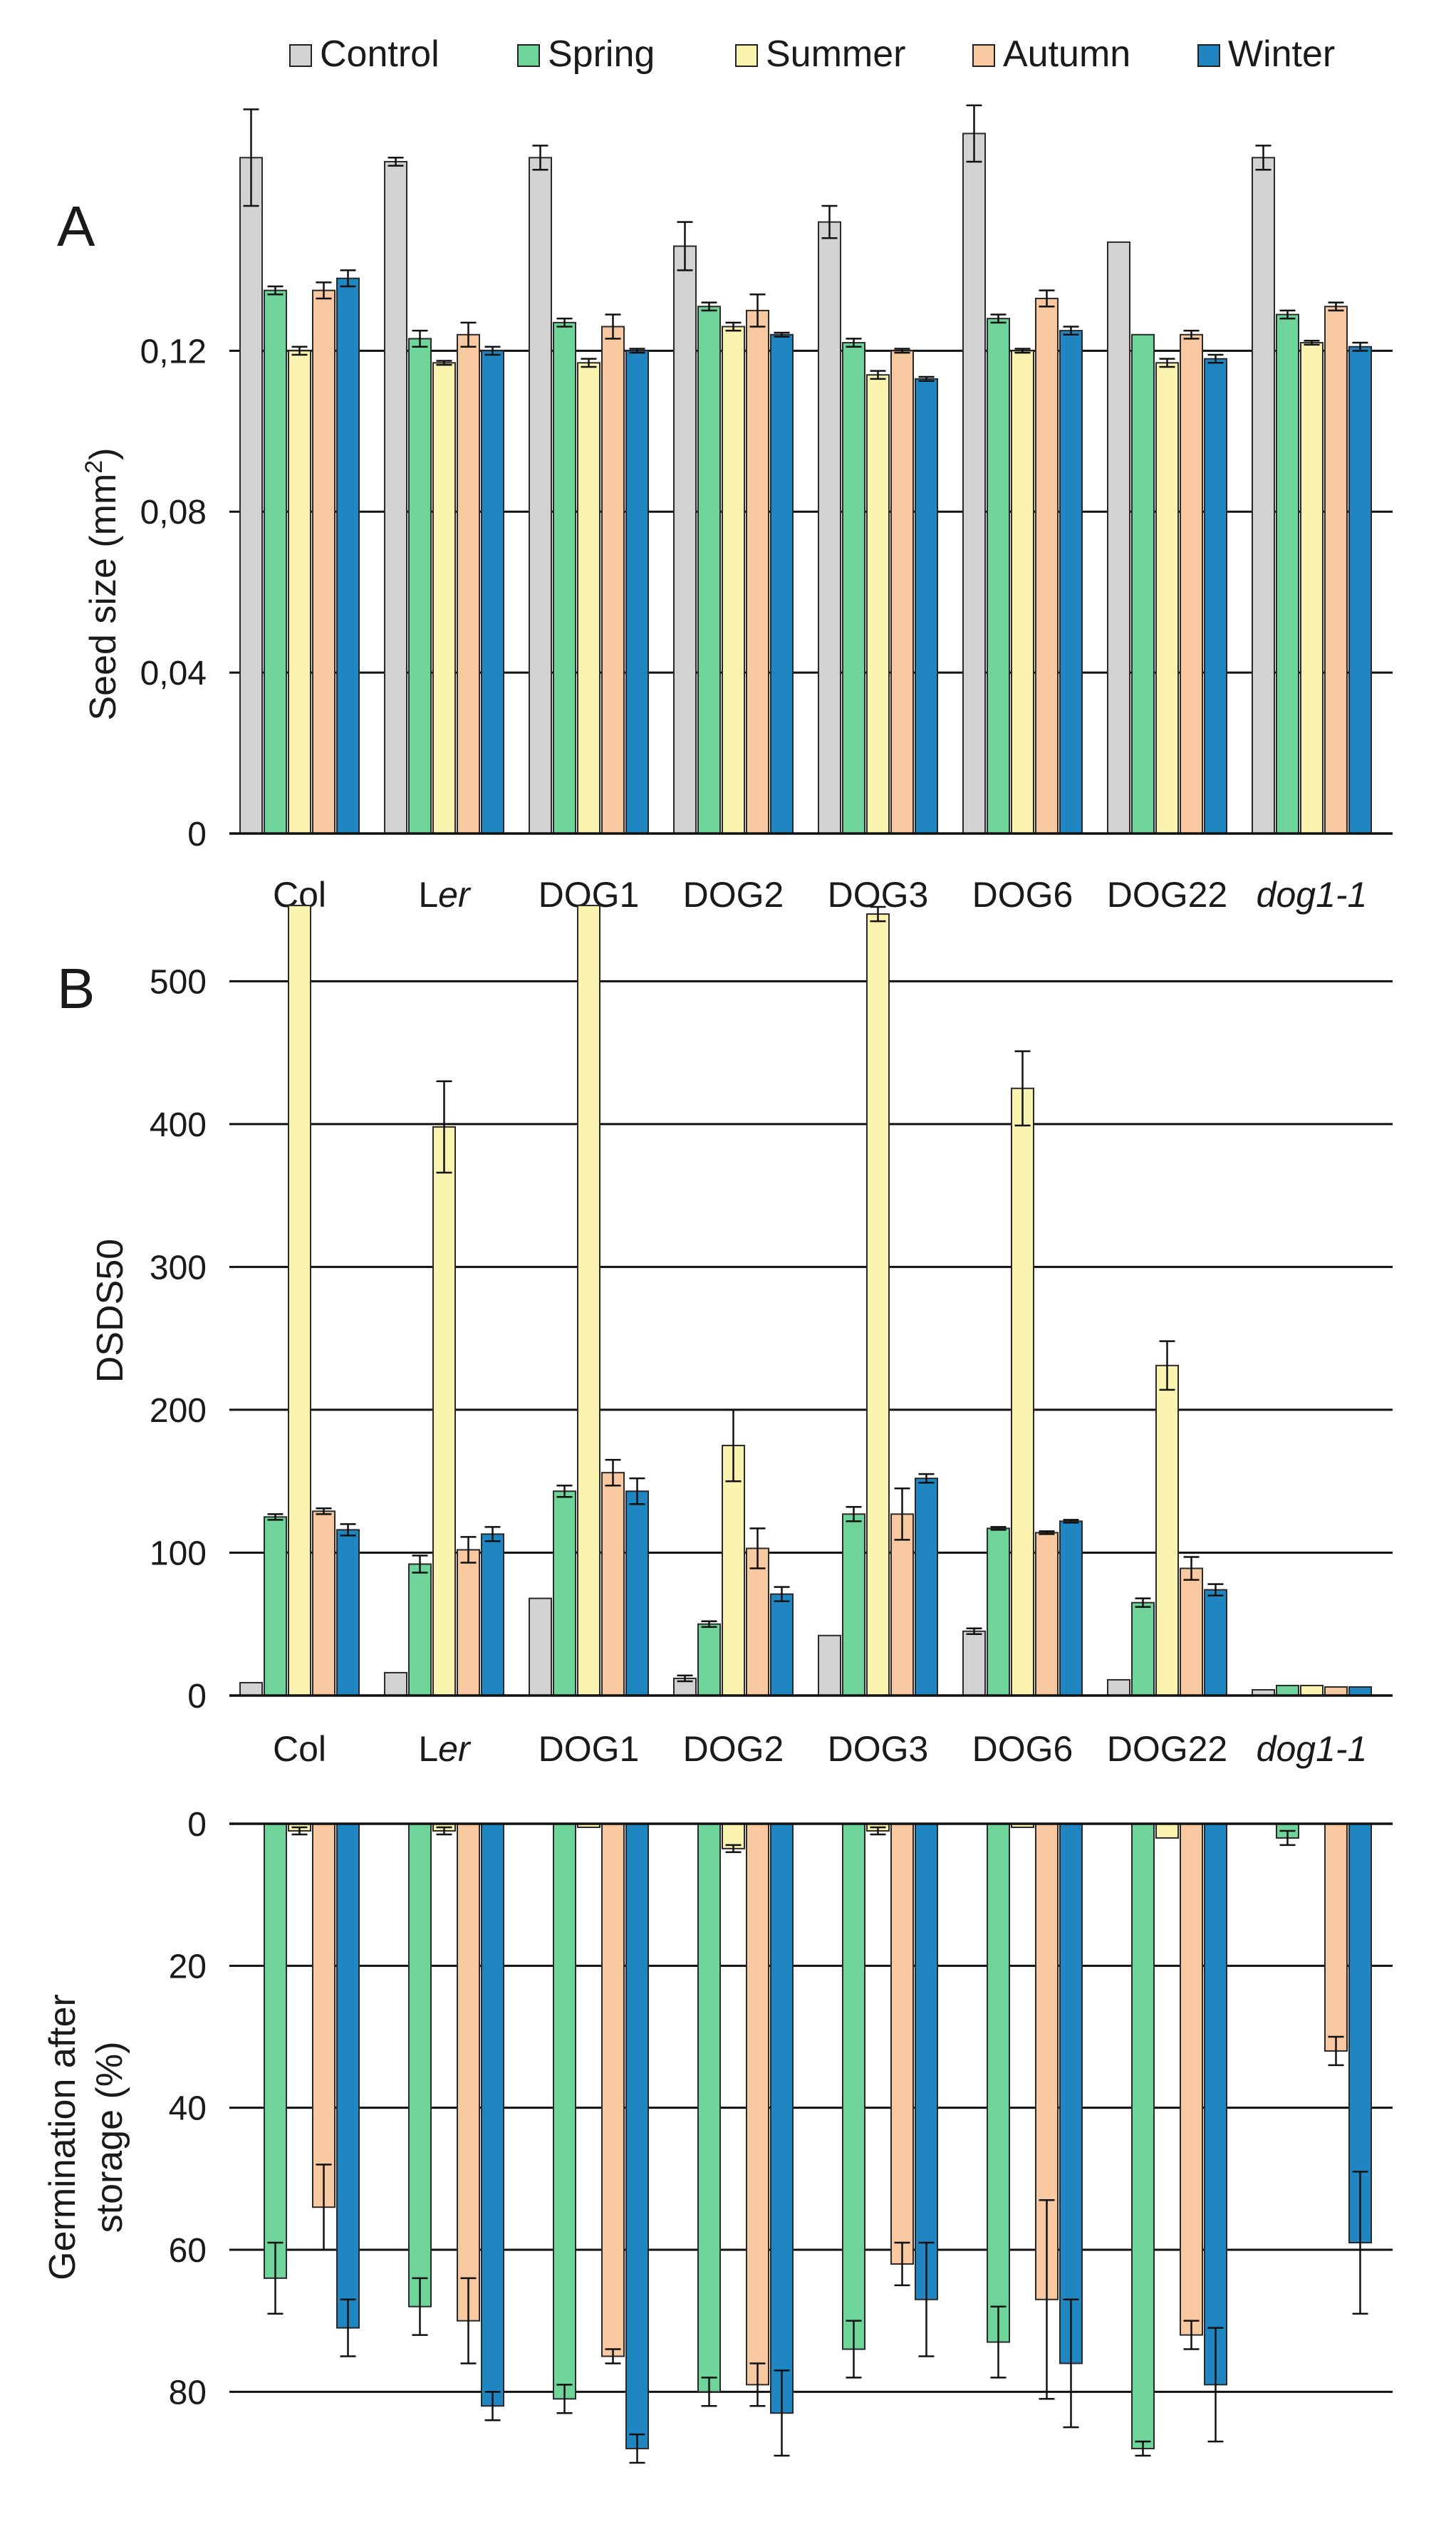  Describe the element at coordinates (173, 513) in the screenshot. I see `panel-a-y-tick-label: 0,08` at that location.